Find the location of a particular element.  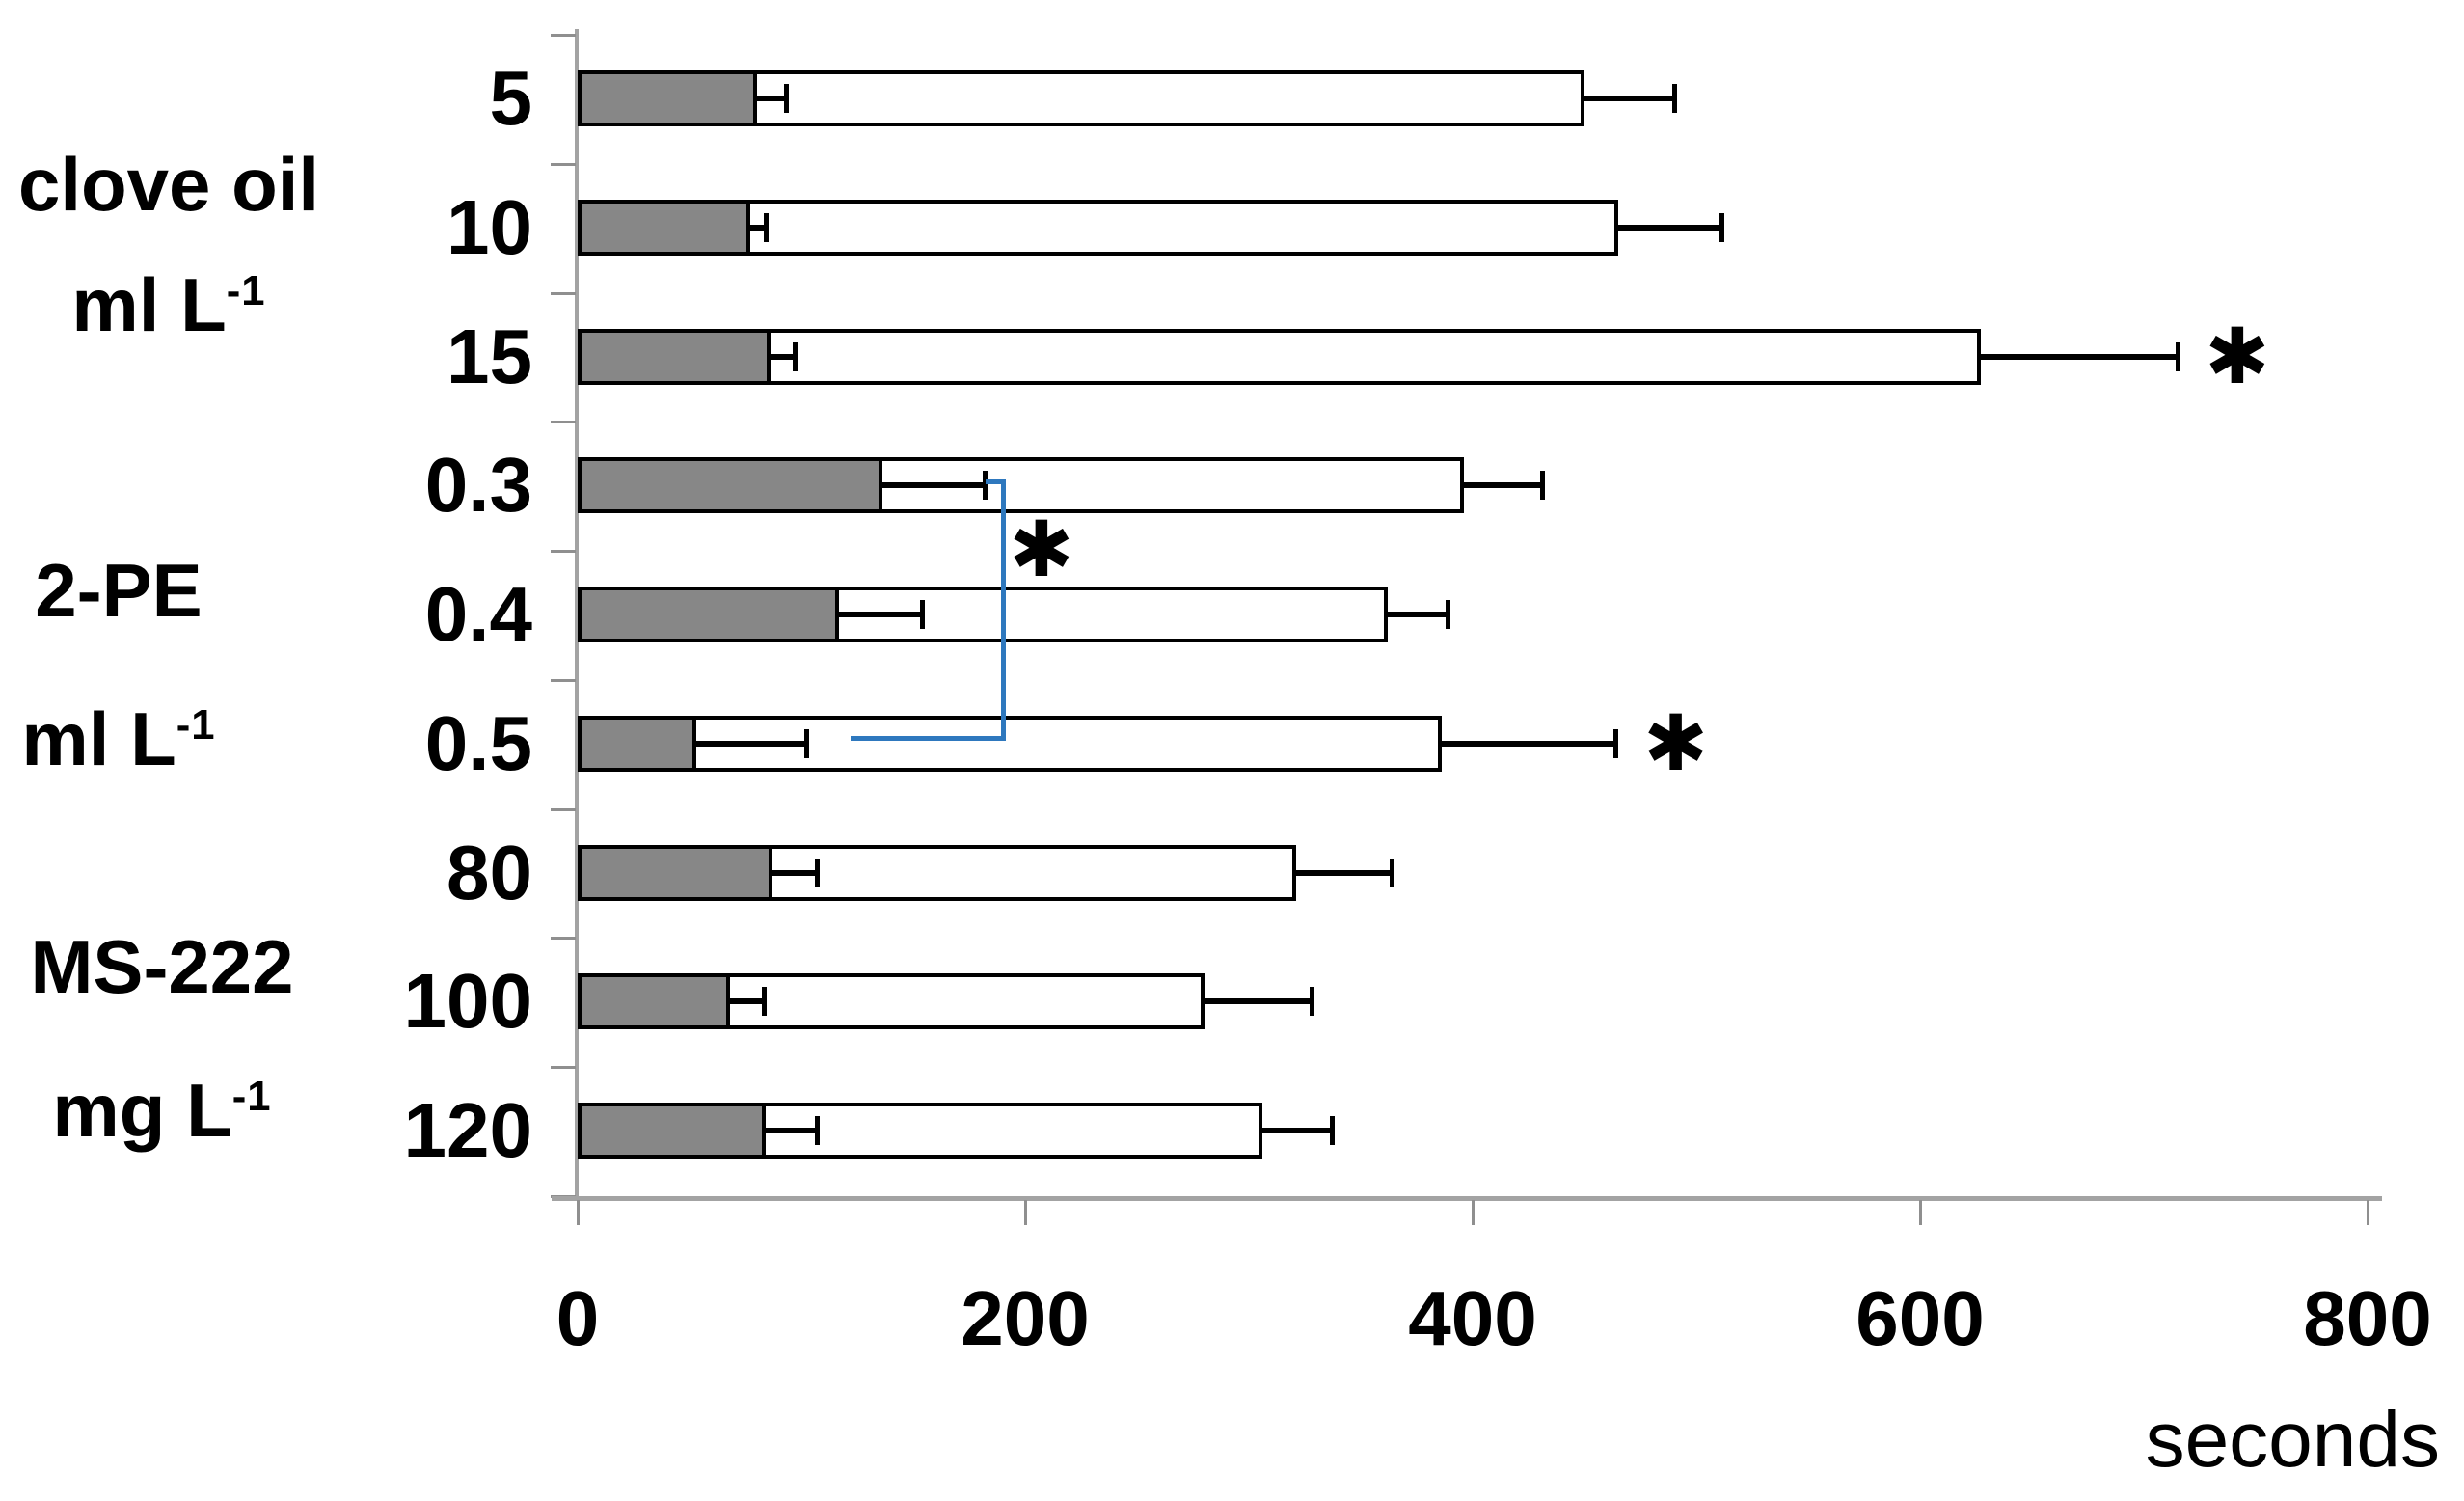

row-label-15: 15 is located at coordinates (489, 356).